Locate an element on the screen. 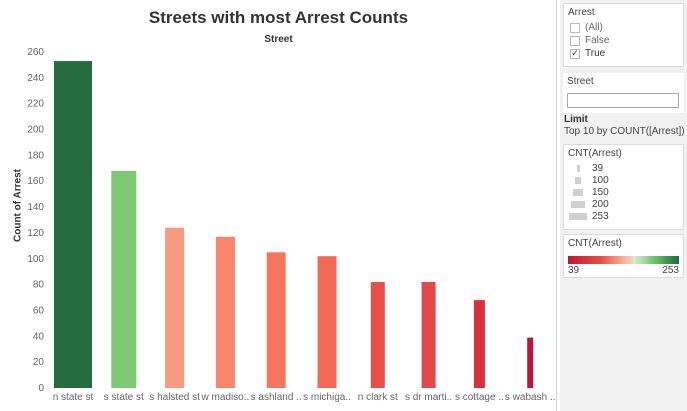 The width and height of the screenshot is (687, 411). x-axis-header: Street is located at coordinates (278, 39).